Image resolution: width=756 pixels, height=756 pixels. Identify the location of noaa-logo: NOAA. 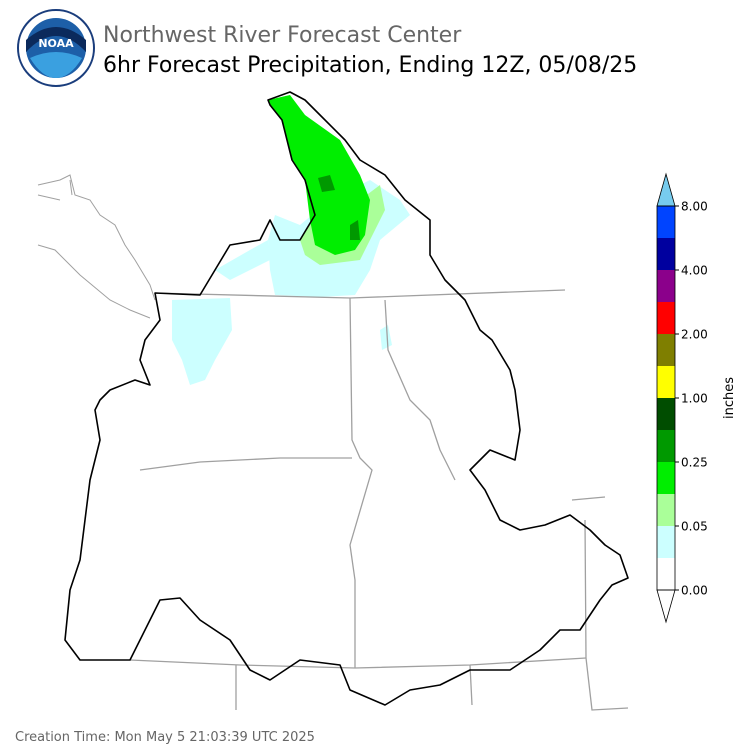
(56, 48).